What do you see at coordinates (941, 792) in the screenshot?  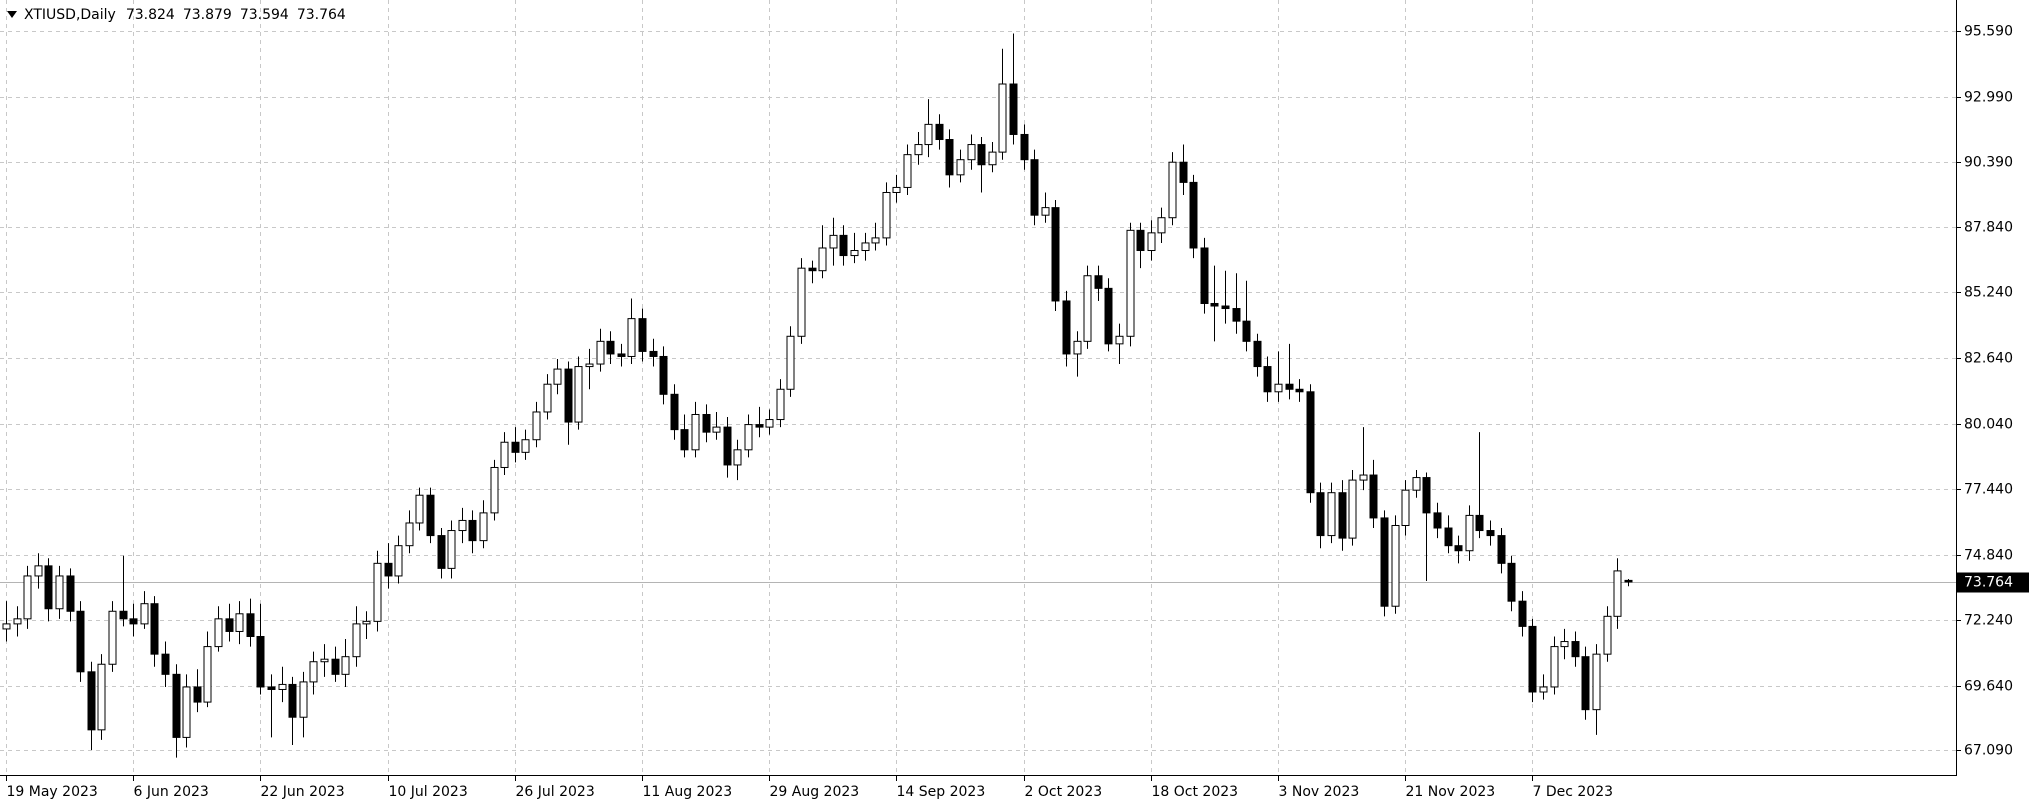 I see `x-tick-label: 14 Sep 2023` at bounding box center [941, 792].